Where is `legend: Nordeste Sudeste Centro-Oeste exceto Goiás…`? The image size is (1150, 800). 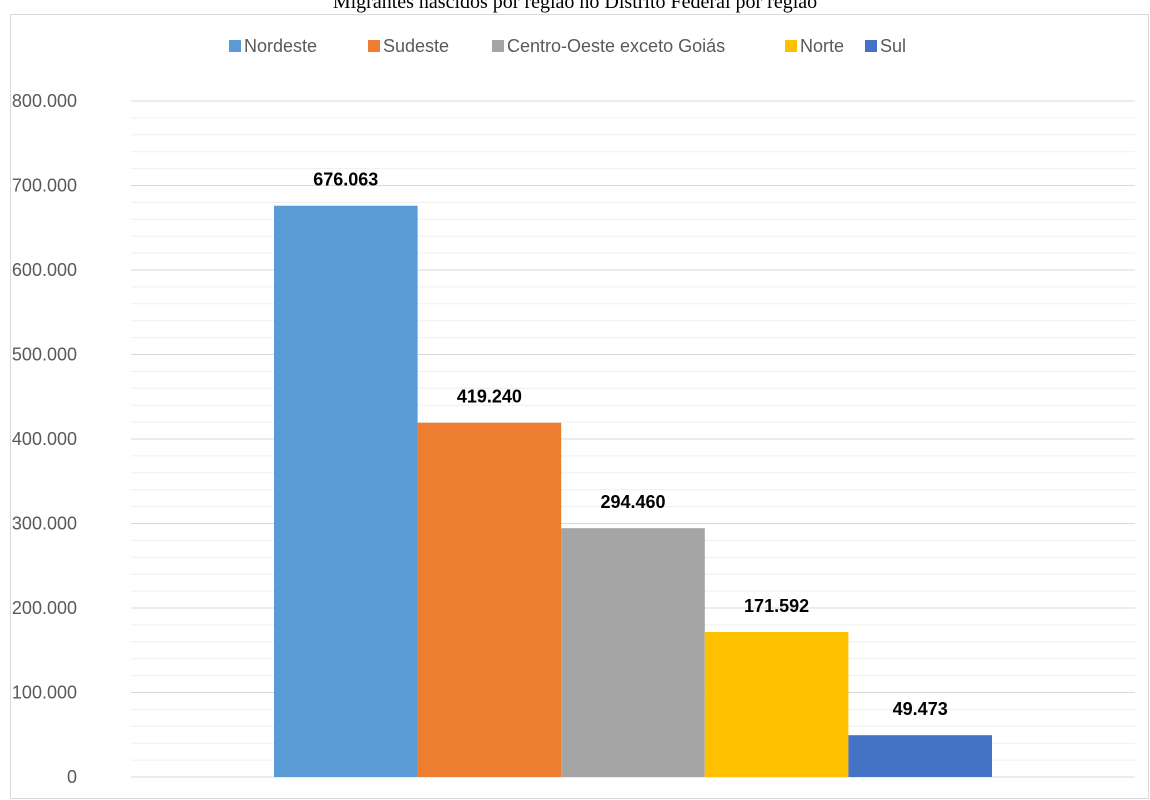 legend: Nordeste Sudeste Centro-Oeste exceto Goiás… is located at coordinates (567, 46).